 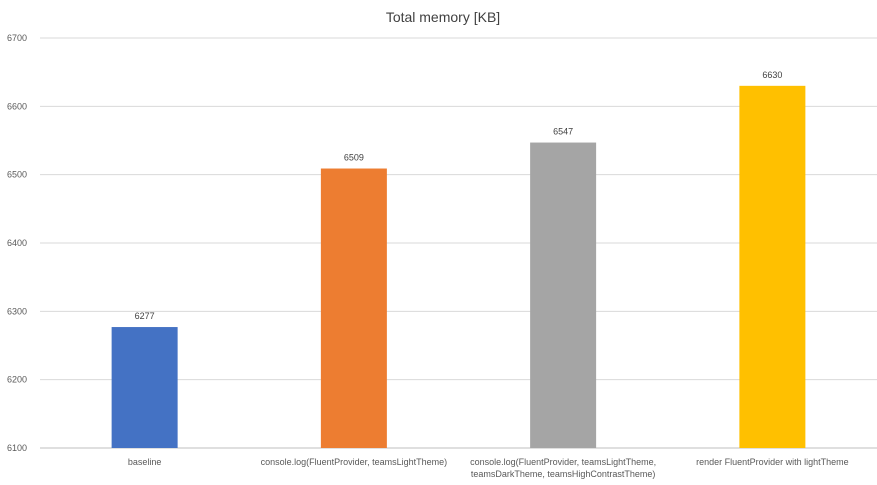 What do you see at coordinates (563, 132) in the screenshot?
I see `data-label: 6547` at bounding box center [563, 132].